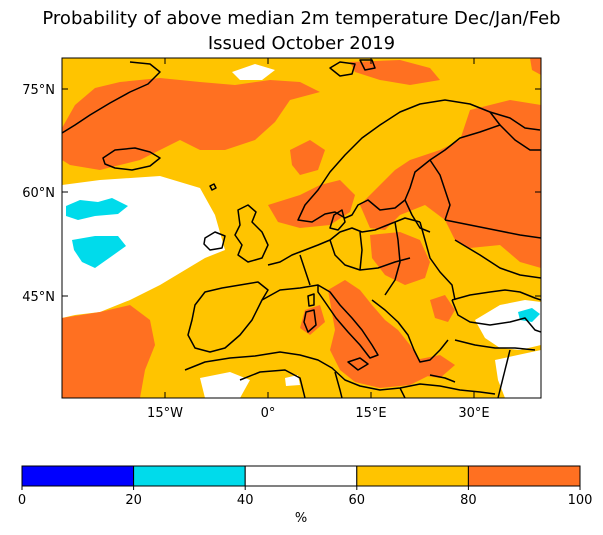  I want to click on colorbar-tick-label-40: 40, so click(245, 500).